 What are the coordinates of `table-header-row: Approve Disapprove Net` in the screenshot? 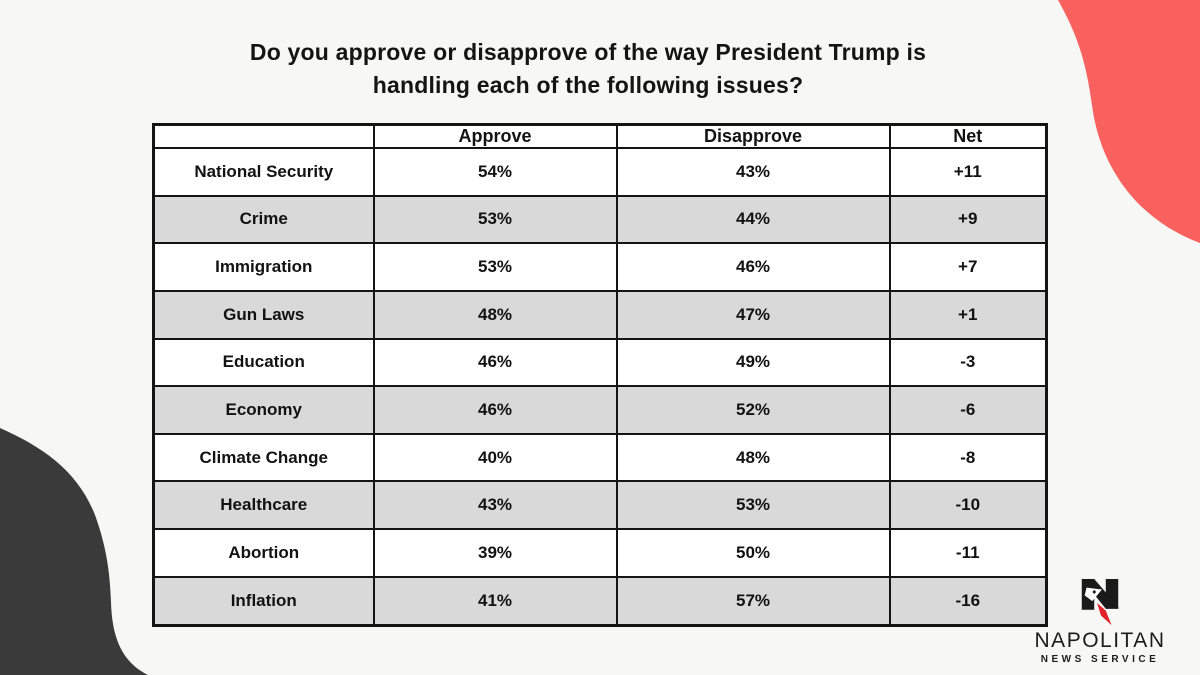 It's located at (600, 136).